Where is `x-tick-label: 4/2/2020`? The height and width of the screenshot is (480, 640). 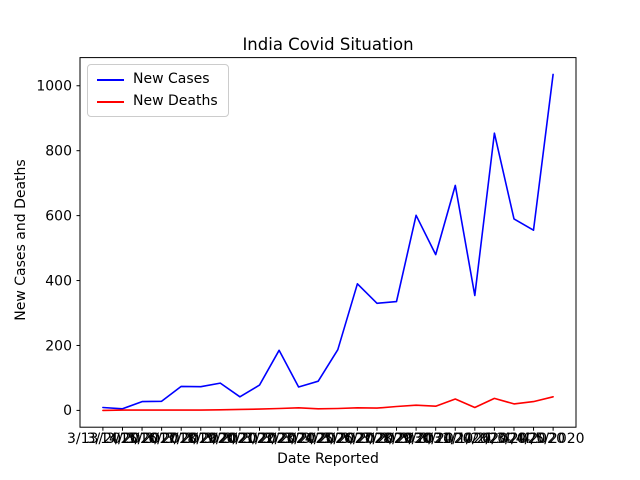
x-tick-label: 4/2/2020 is located at coordinates (494, 439).